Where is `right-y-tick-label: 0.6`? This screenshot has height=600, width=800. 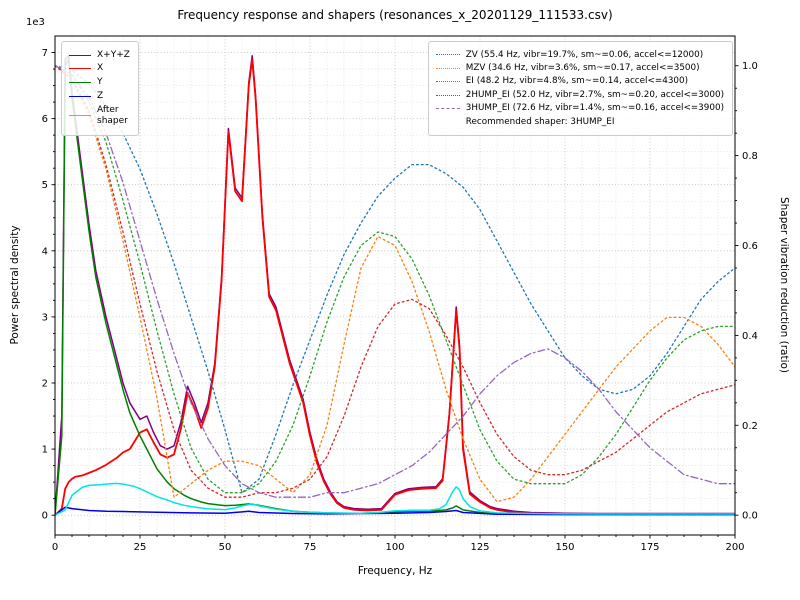 right-y-tick-label: 0.6 is located at coordinates (750, 246).